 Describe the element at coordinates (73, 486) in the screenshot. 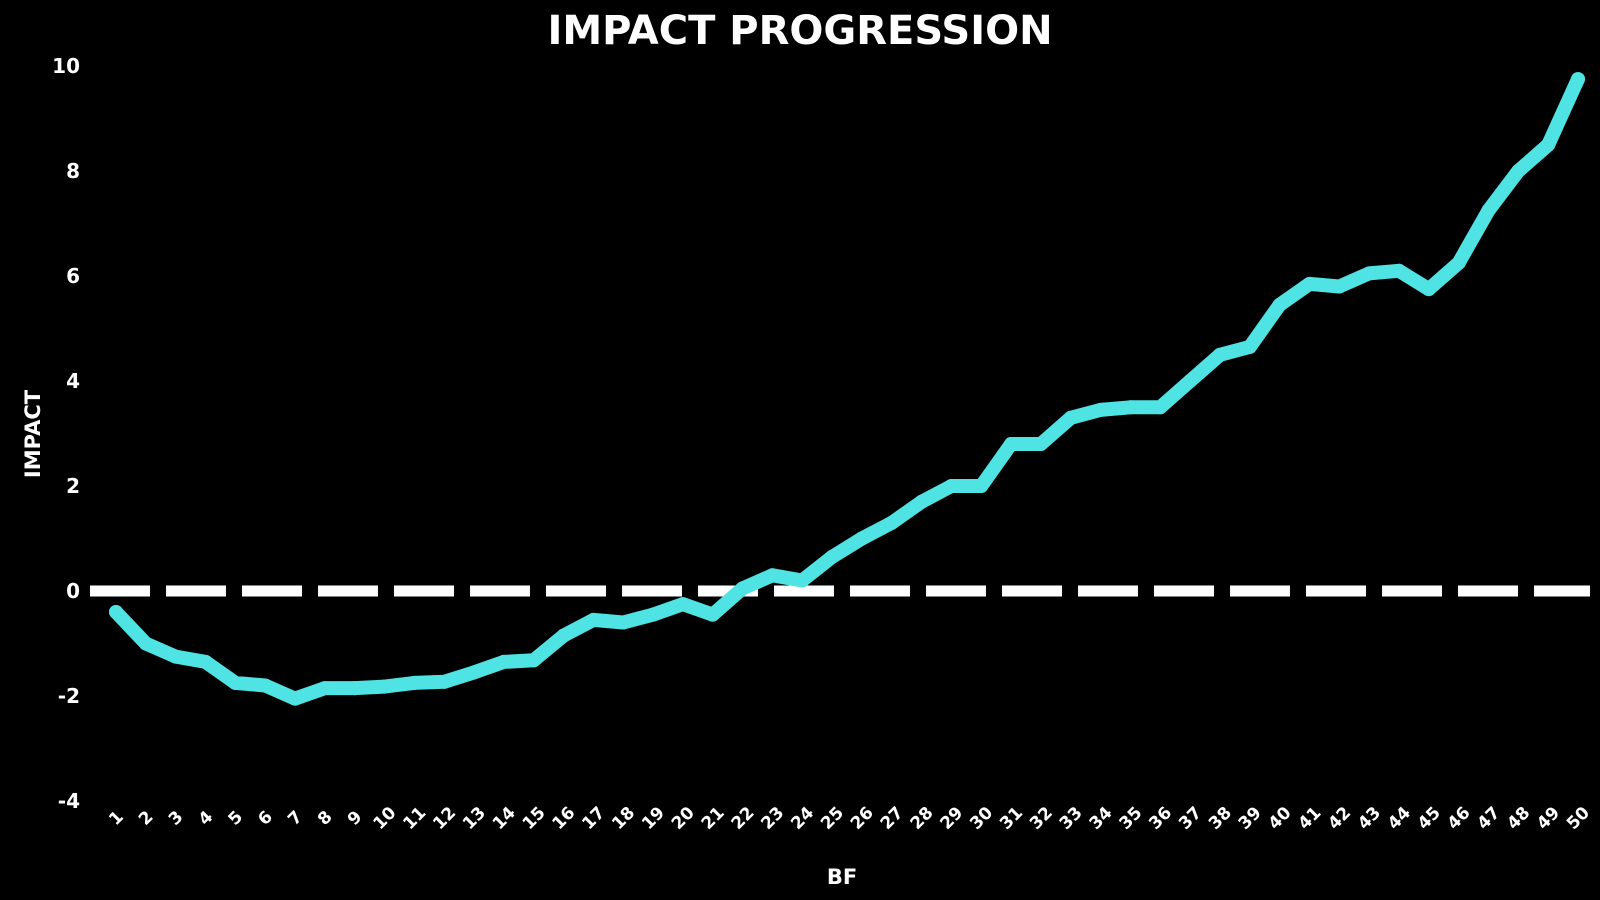

I see `y-tick-label: 2` at that location.